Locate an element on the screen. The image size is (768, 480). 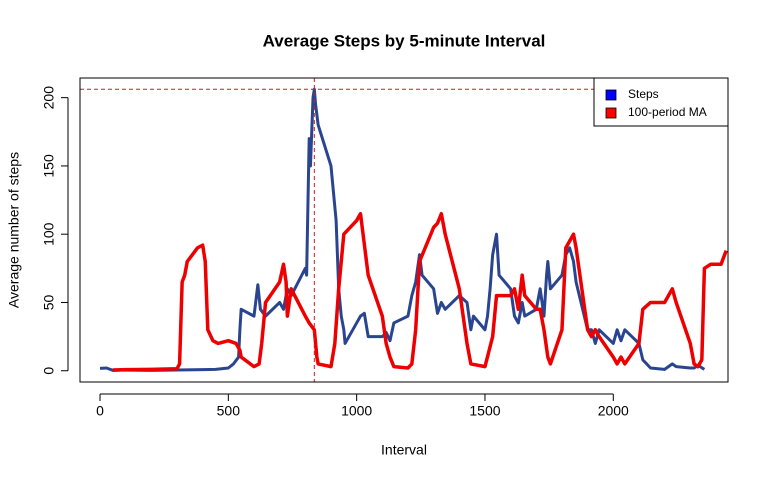
x-tick-label: 500 is located at coordinates (229, 411).